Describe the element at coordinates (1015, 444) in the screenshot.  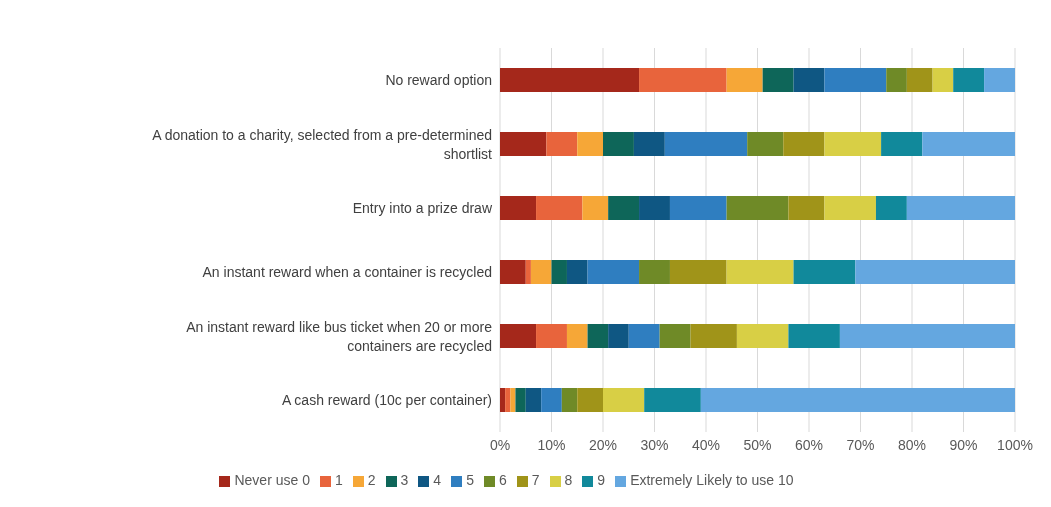
I see `x-tick-label: 100%` at that location.